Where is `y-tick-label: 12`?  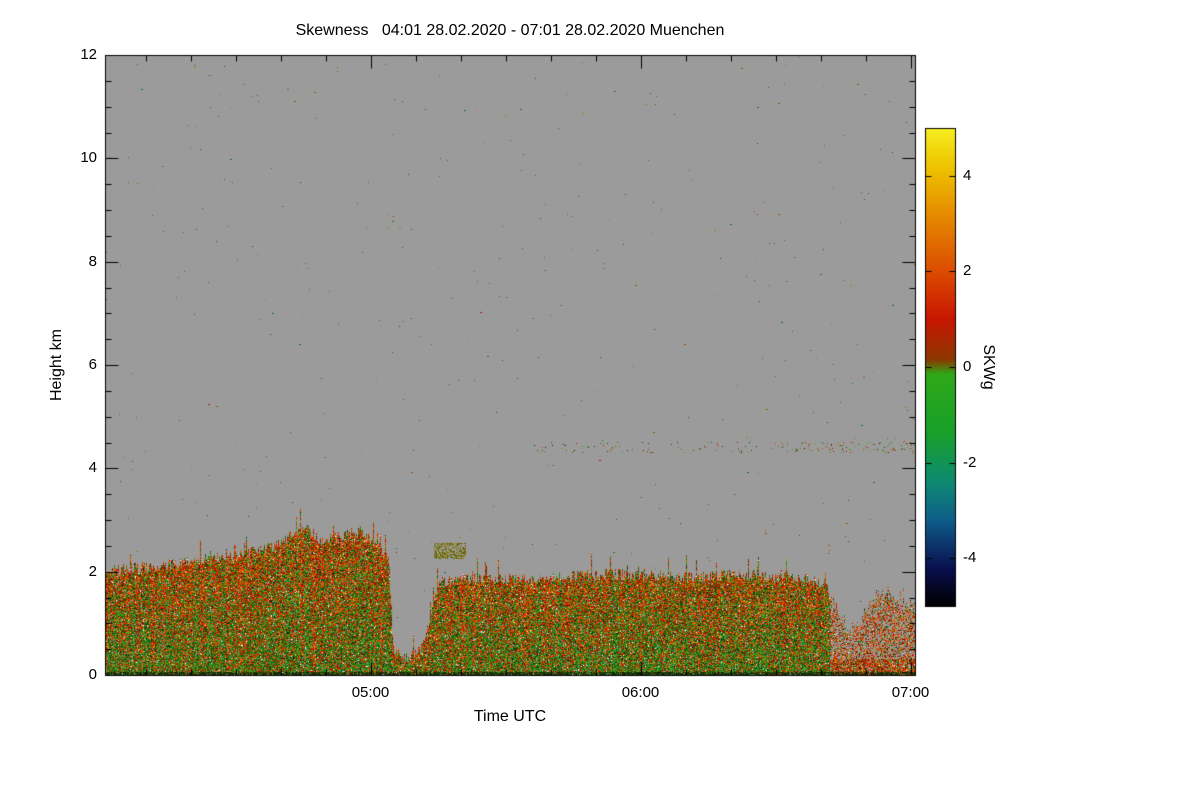
y-tick-label: 12 is located at coordinates (88, 54).